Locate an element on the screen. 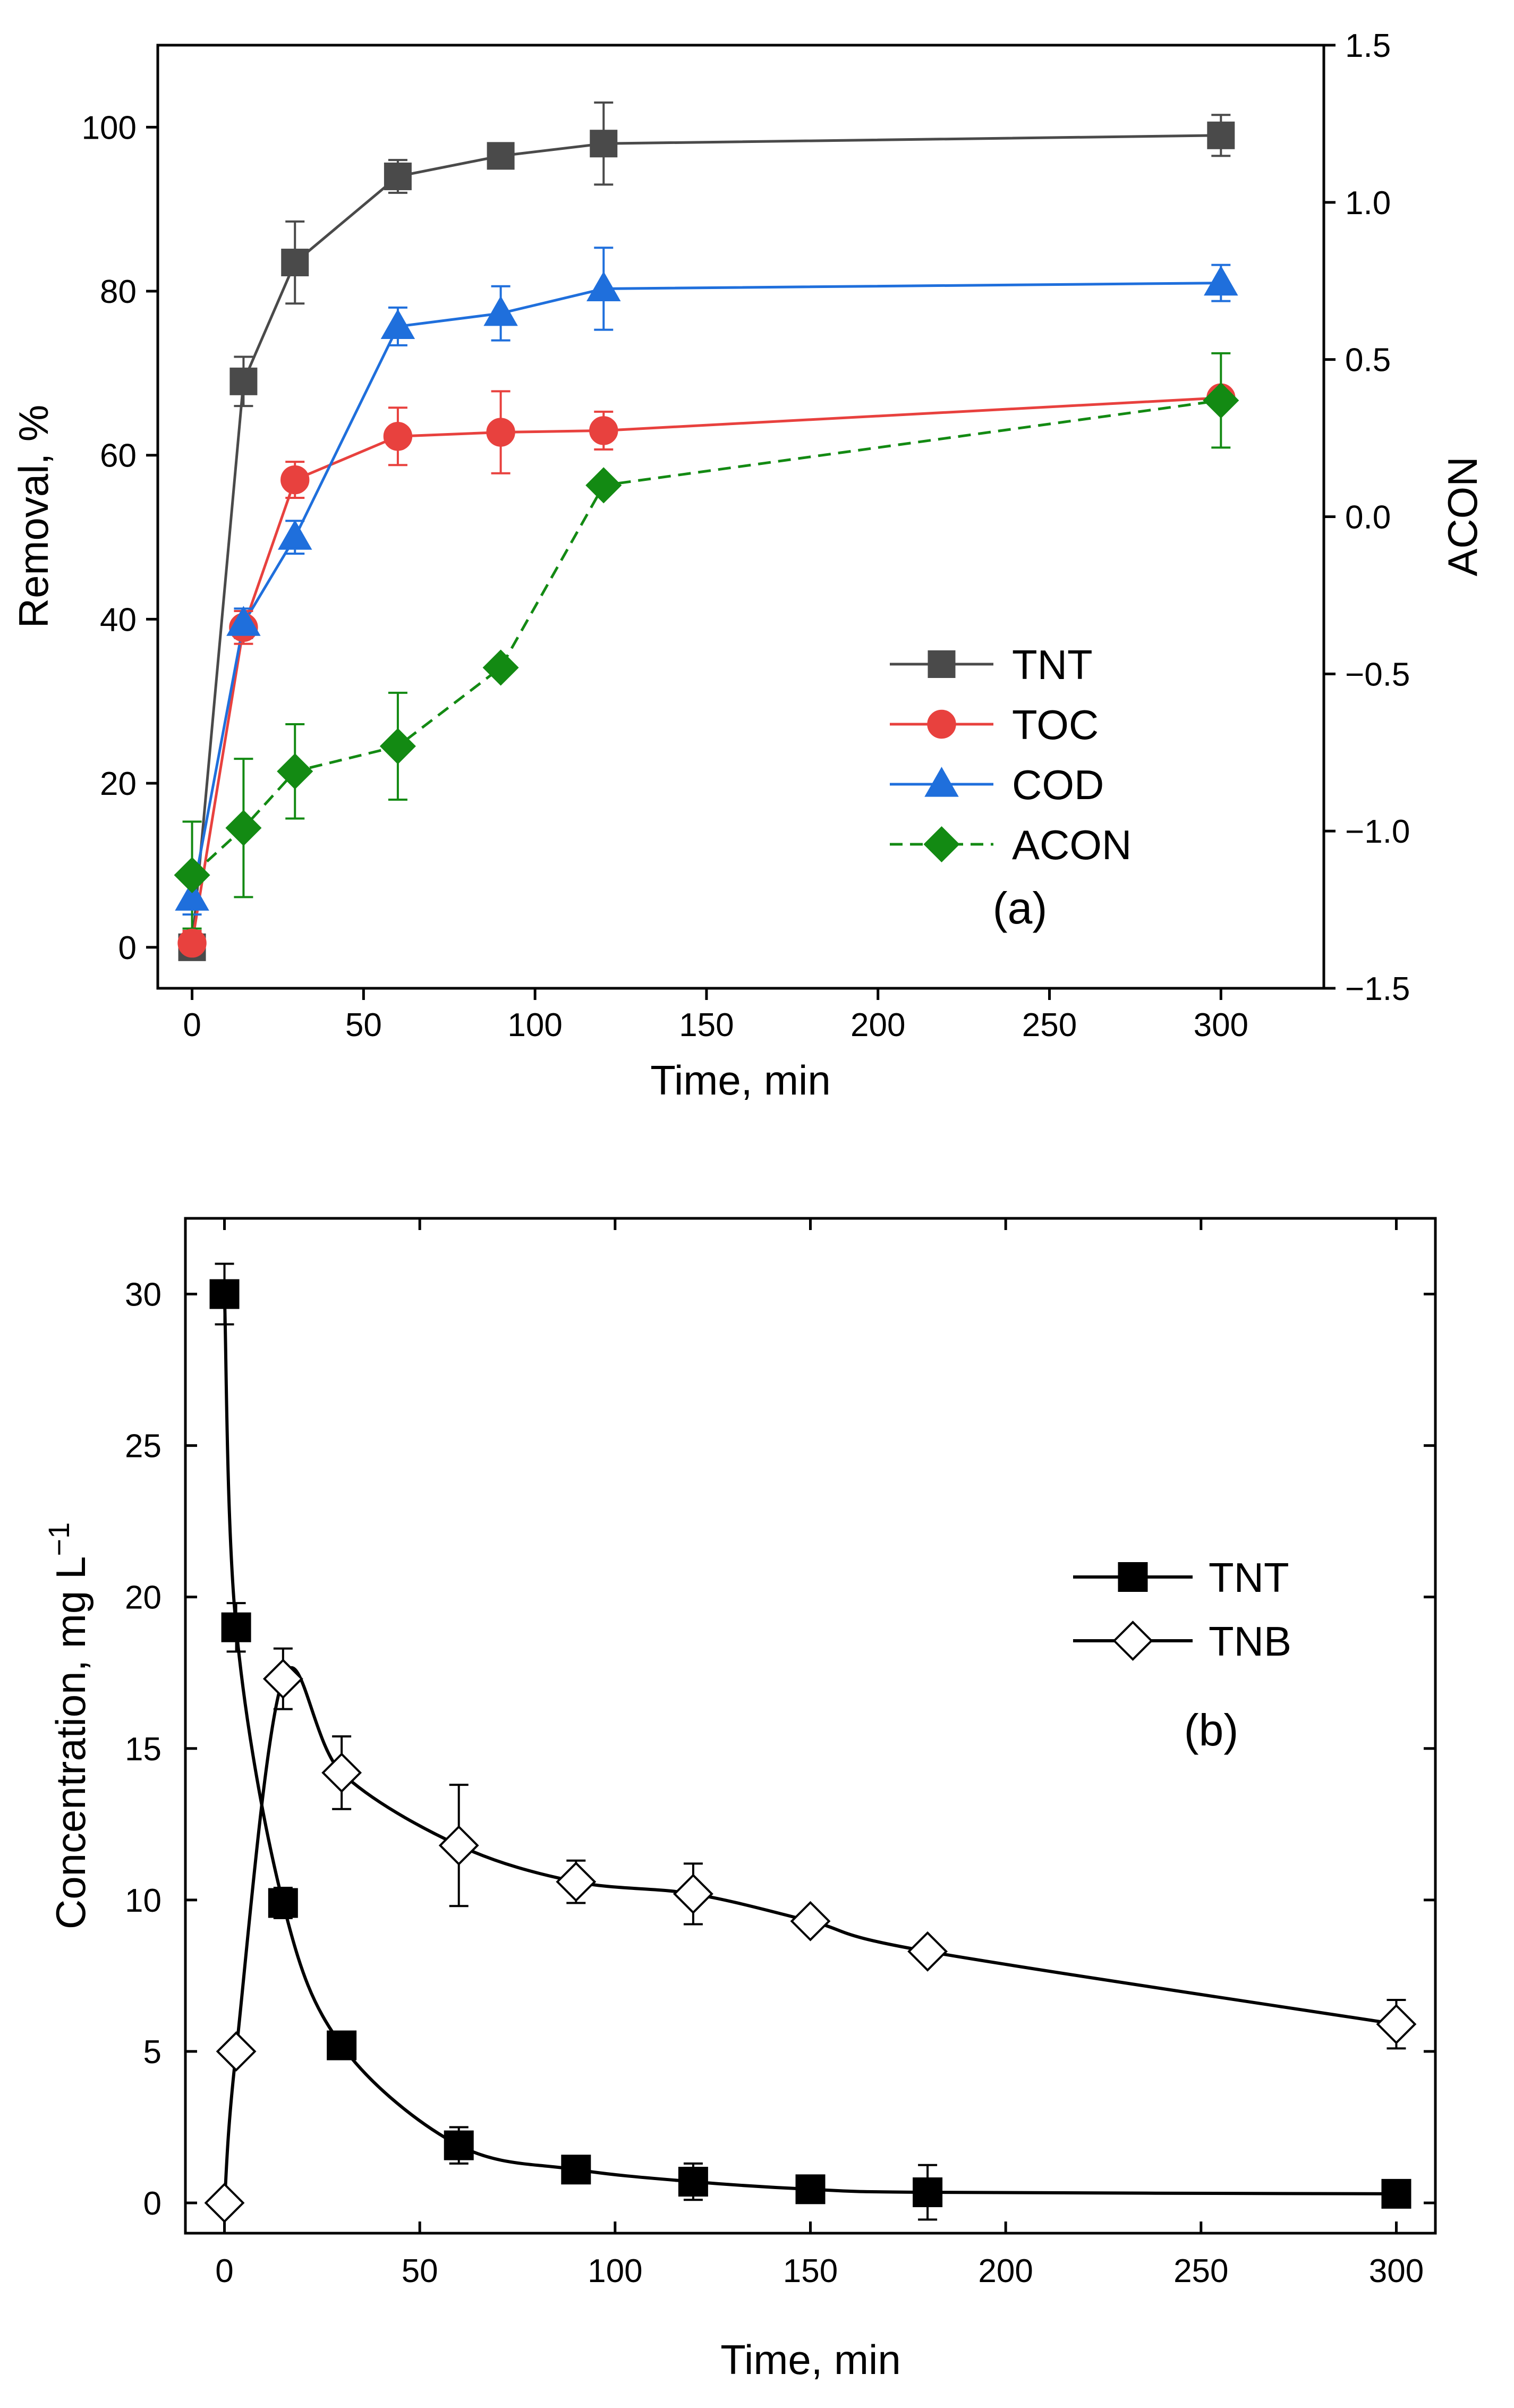 Image resolution: width=1514 pixels, height=2408 pixels. panel-b-y-tick-label: 5 is located at coordinates (152, 2052).